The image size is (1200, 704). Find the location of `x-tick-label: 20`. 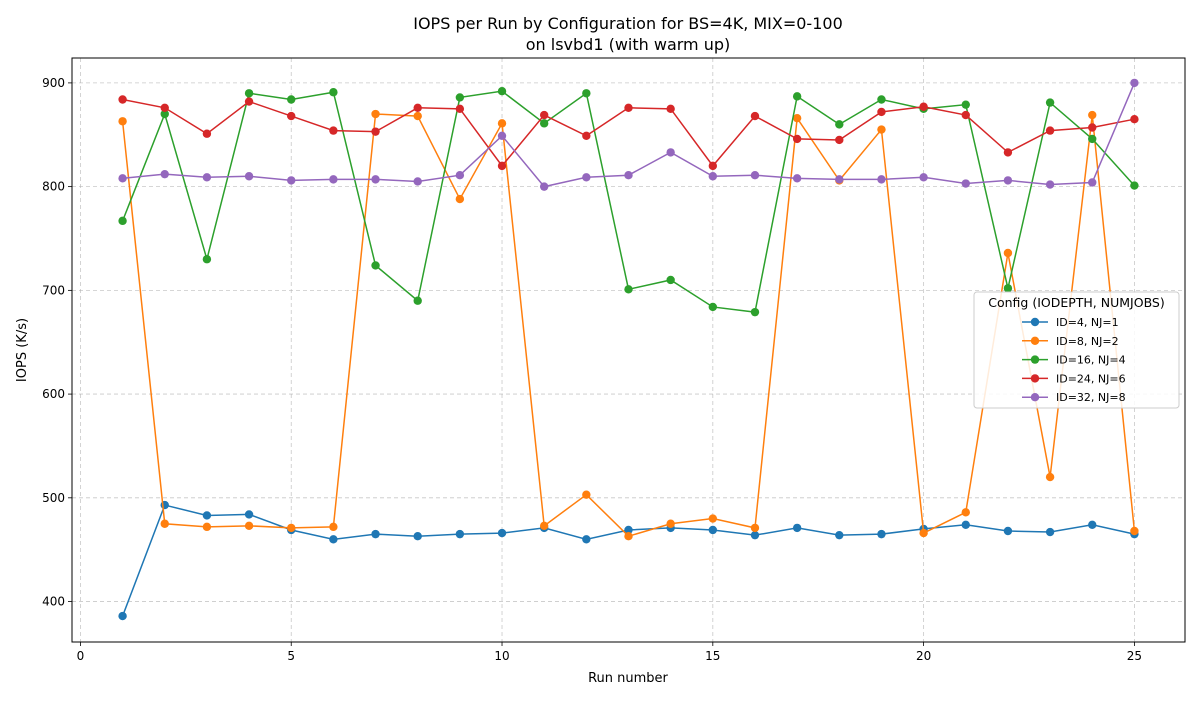

x-tick-label: 20 is located at coordinates (923, 656).